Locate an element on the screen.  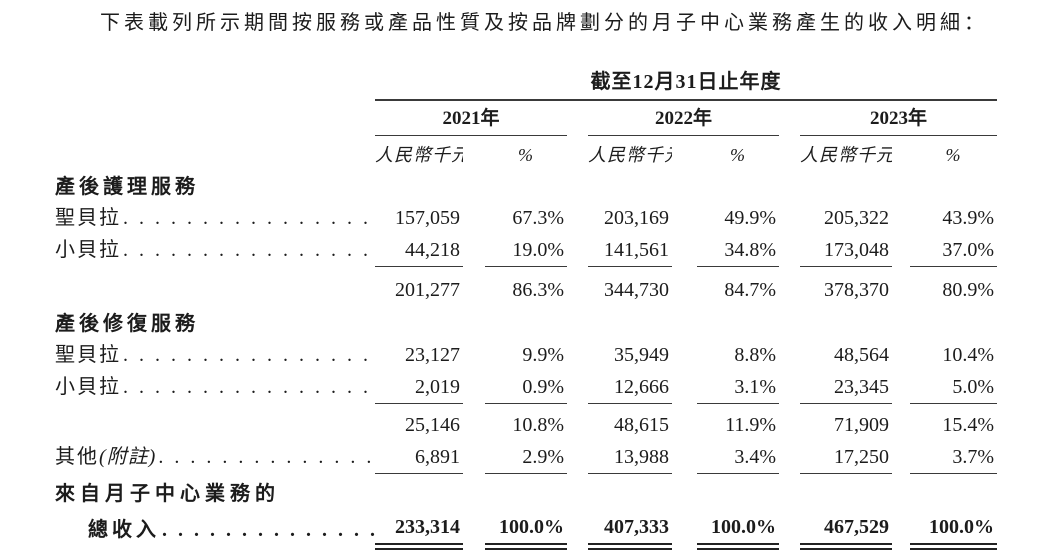
amount-cell: 13,988 is located at coordinates (630, 457).